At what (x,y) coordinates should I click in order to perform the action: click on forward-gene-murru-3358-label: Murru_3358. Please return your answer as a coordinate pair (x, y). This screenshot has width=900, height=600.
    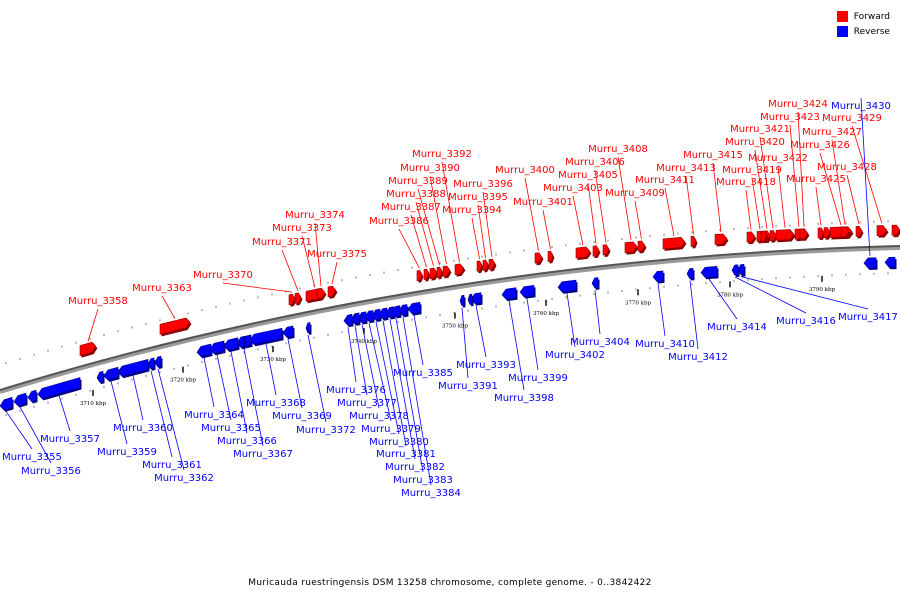
    Looking at the image, I should click on (98, 301).